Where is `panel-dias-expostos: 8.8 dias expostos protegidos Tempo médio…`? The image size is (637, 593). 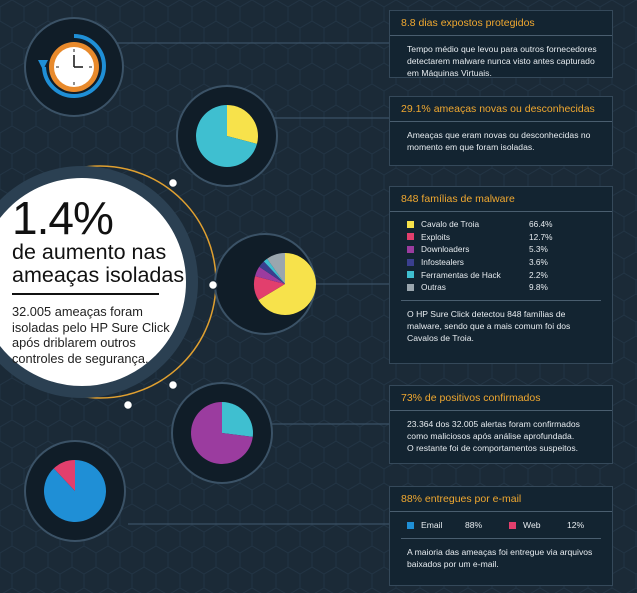 panel-dias-expostos: 8.8 dias expostos protegidos Tempo médio… is located at coordinates (501, 44).